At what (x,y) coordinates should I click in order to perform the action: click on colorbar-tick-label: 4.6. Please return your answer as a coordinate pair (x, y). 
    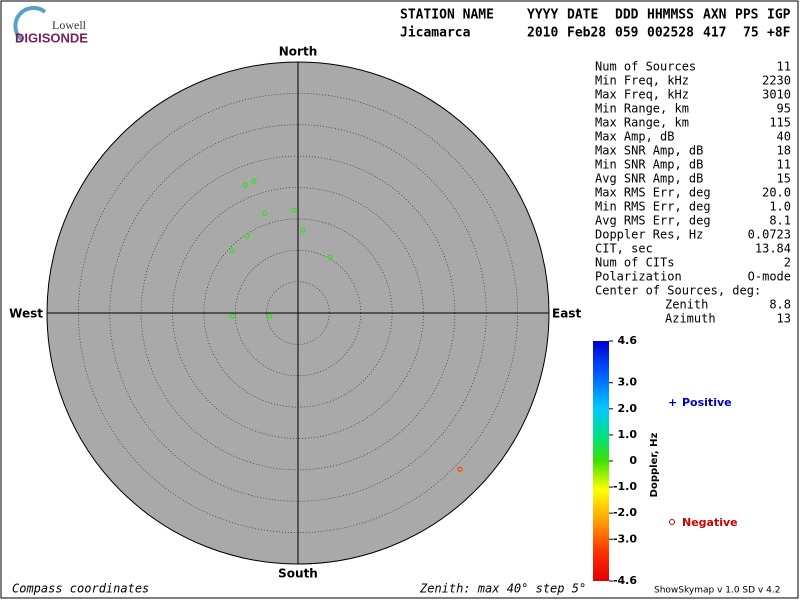
    Looking at the image, I should click on (628, 340).